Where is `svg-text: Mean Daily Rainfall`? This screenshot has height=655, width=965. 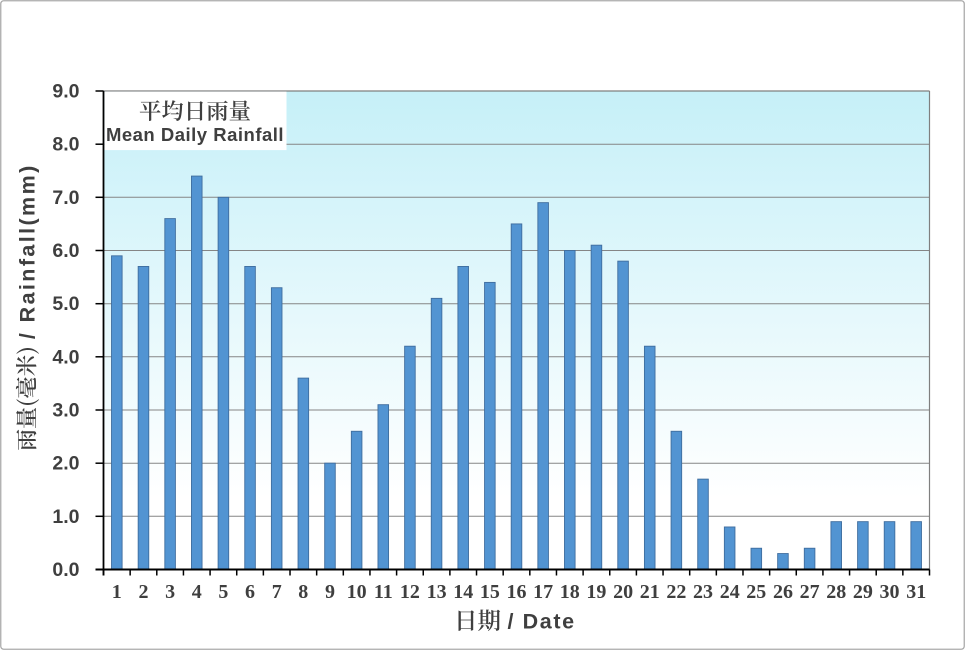 svg-text: Mean Daily Rainfall is located at coordinates (195, 134).